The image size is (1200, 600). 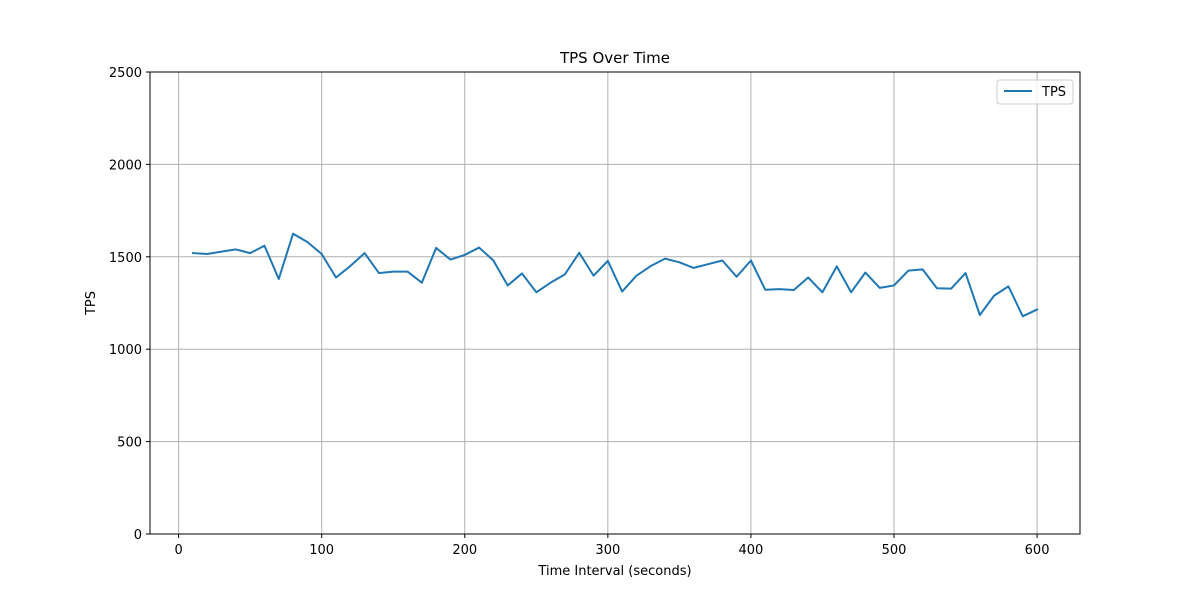 What do you see at coordinates (751, 550) in the screenshot?
I see `x-tick-label: 400` at bounding box center [751, 550].